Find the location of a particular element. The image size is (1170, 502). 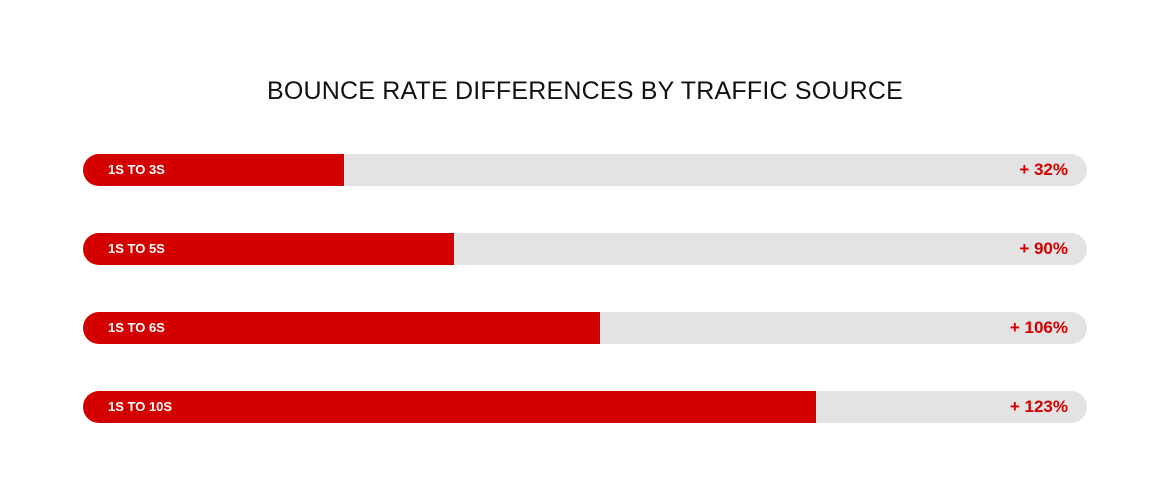

bar-value-label: + 106% is located at coordinates (1038, 327).